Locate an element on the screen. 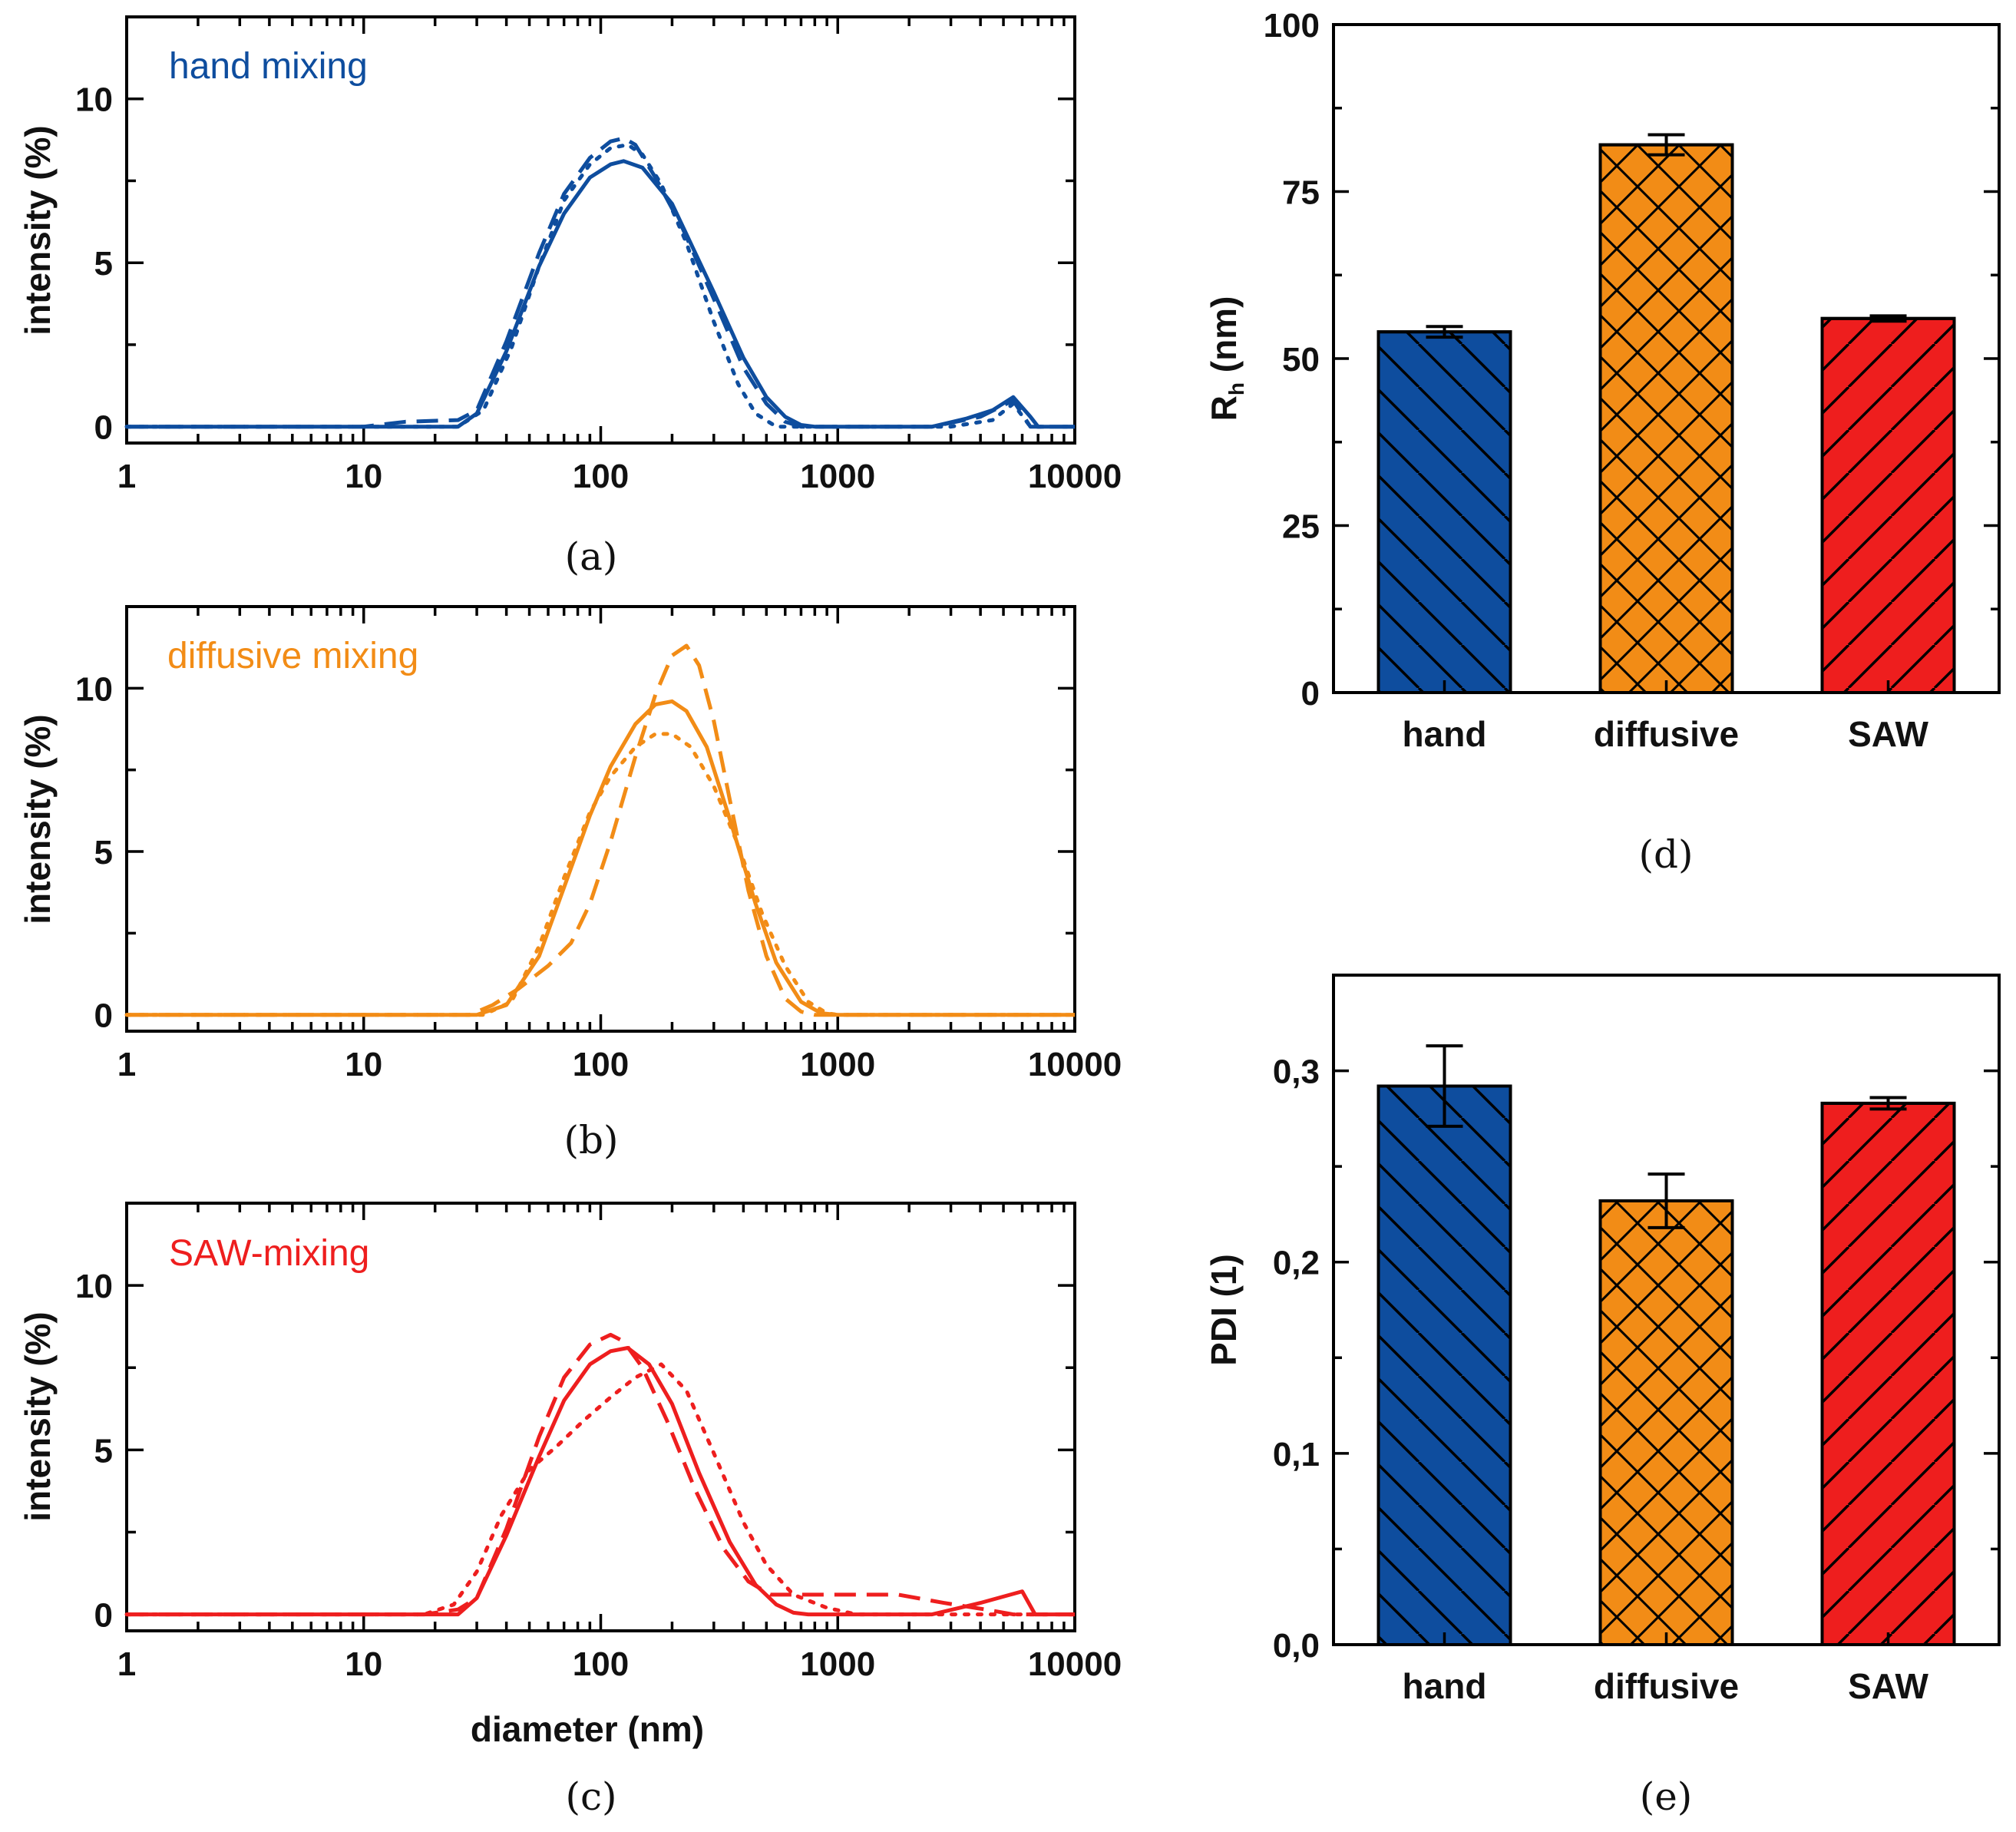 The height and width of the screenshot is (1832, 2016). bar-hatch-SAW-e is located at coordinates (1888, 1373).